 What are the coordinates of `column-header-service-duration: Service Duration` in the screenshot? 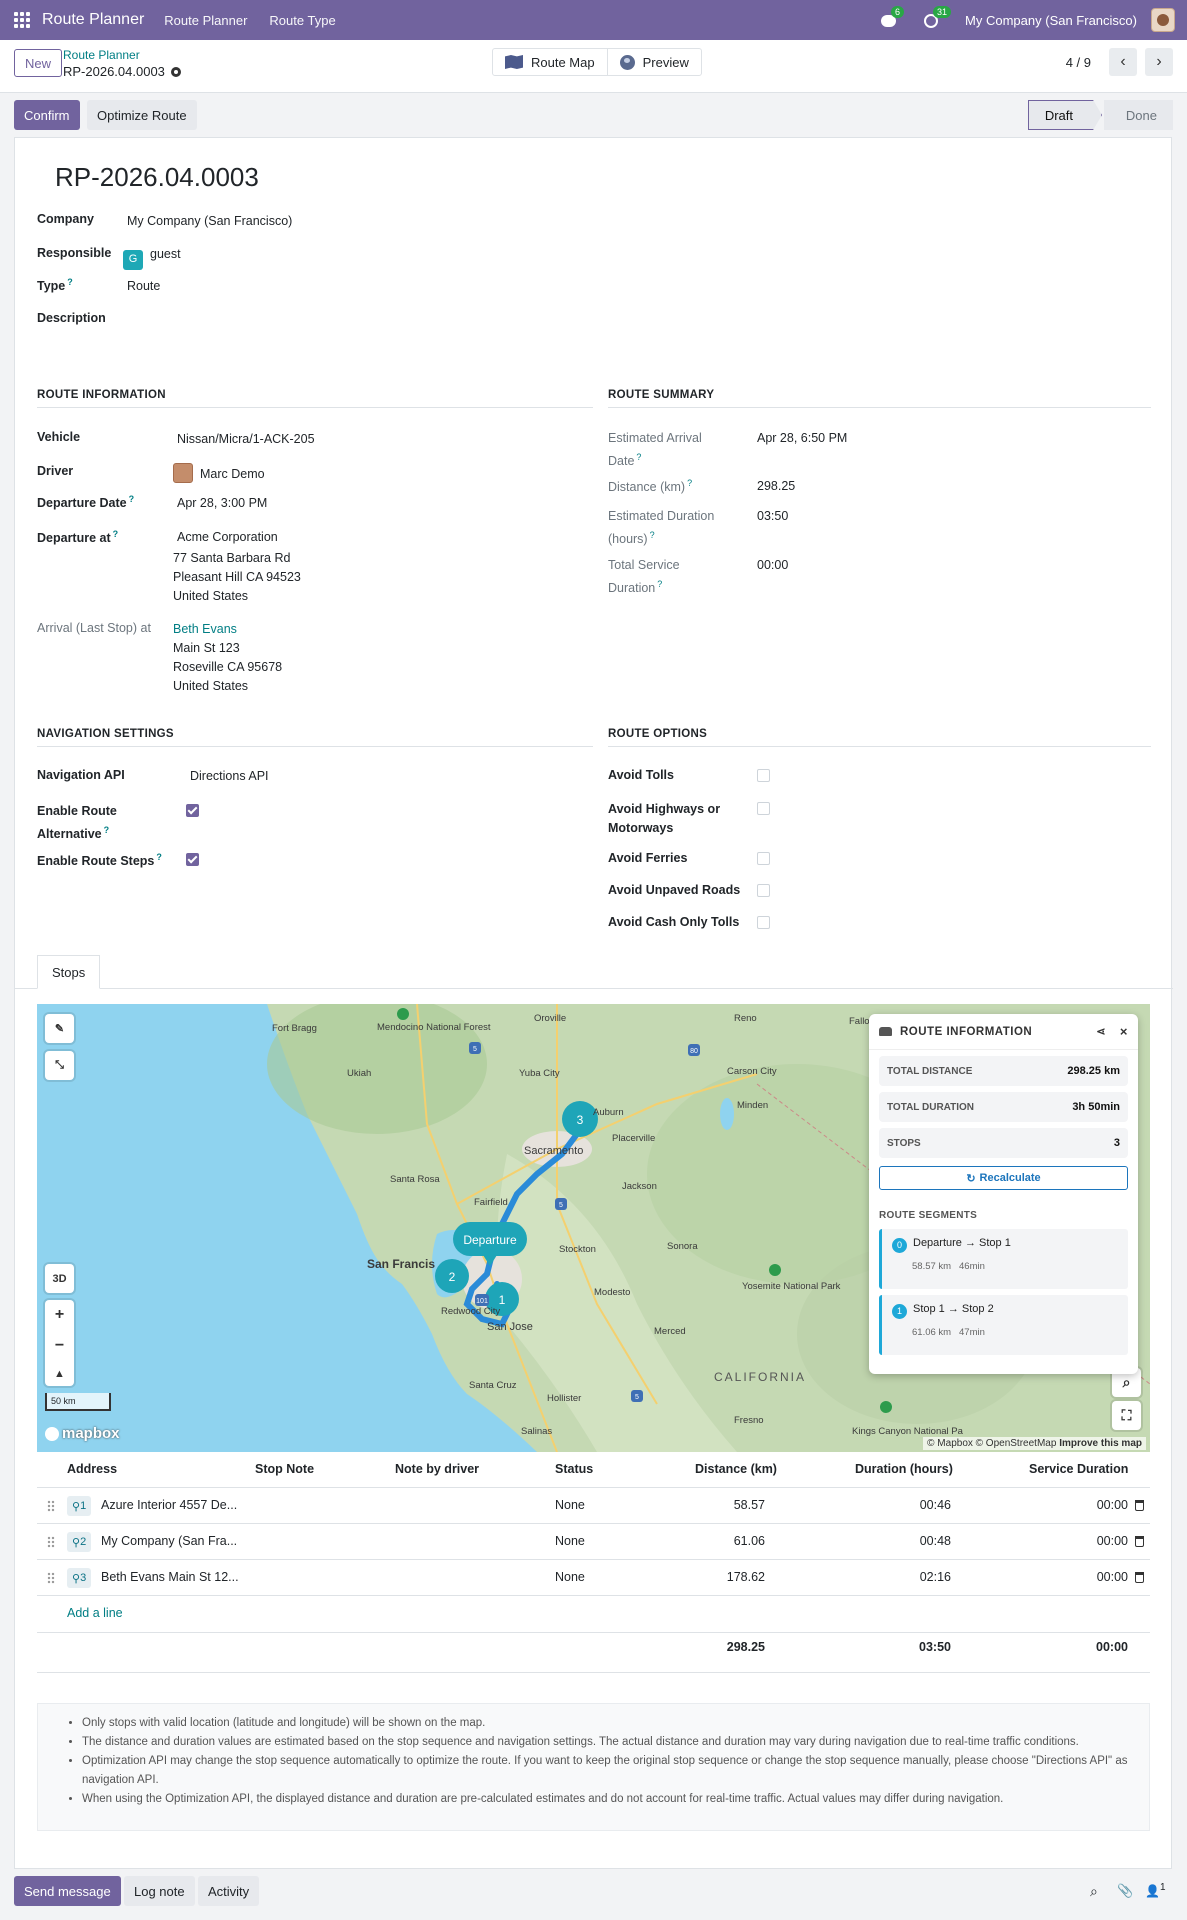 It's located at (1079, 1469).